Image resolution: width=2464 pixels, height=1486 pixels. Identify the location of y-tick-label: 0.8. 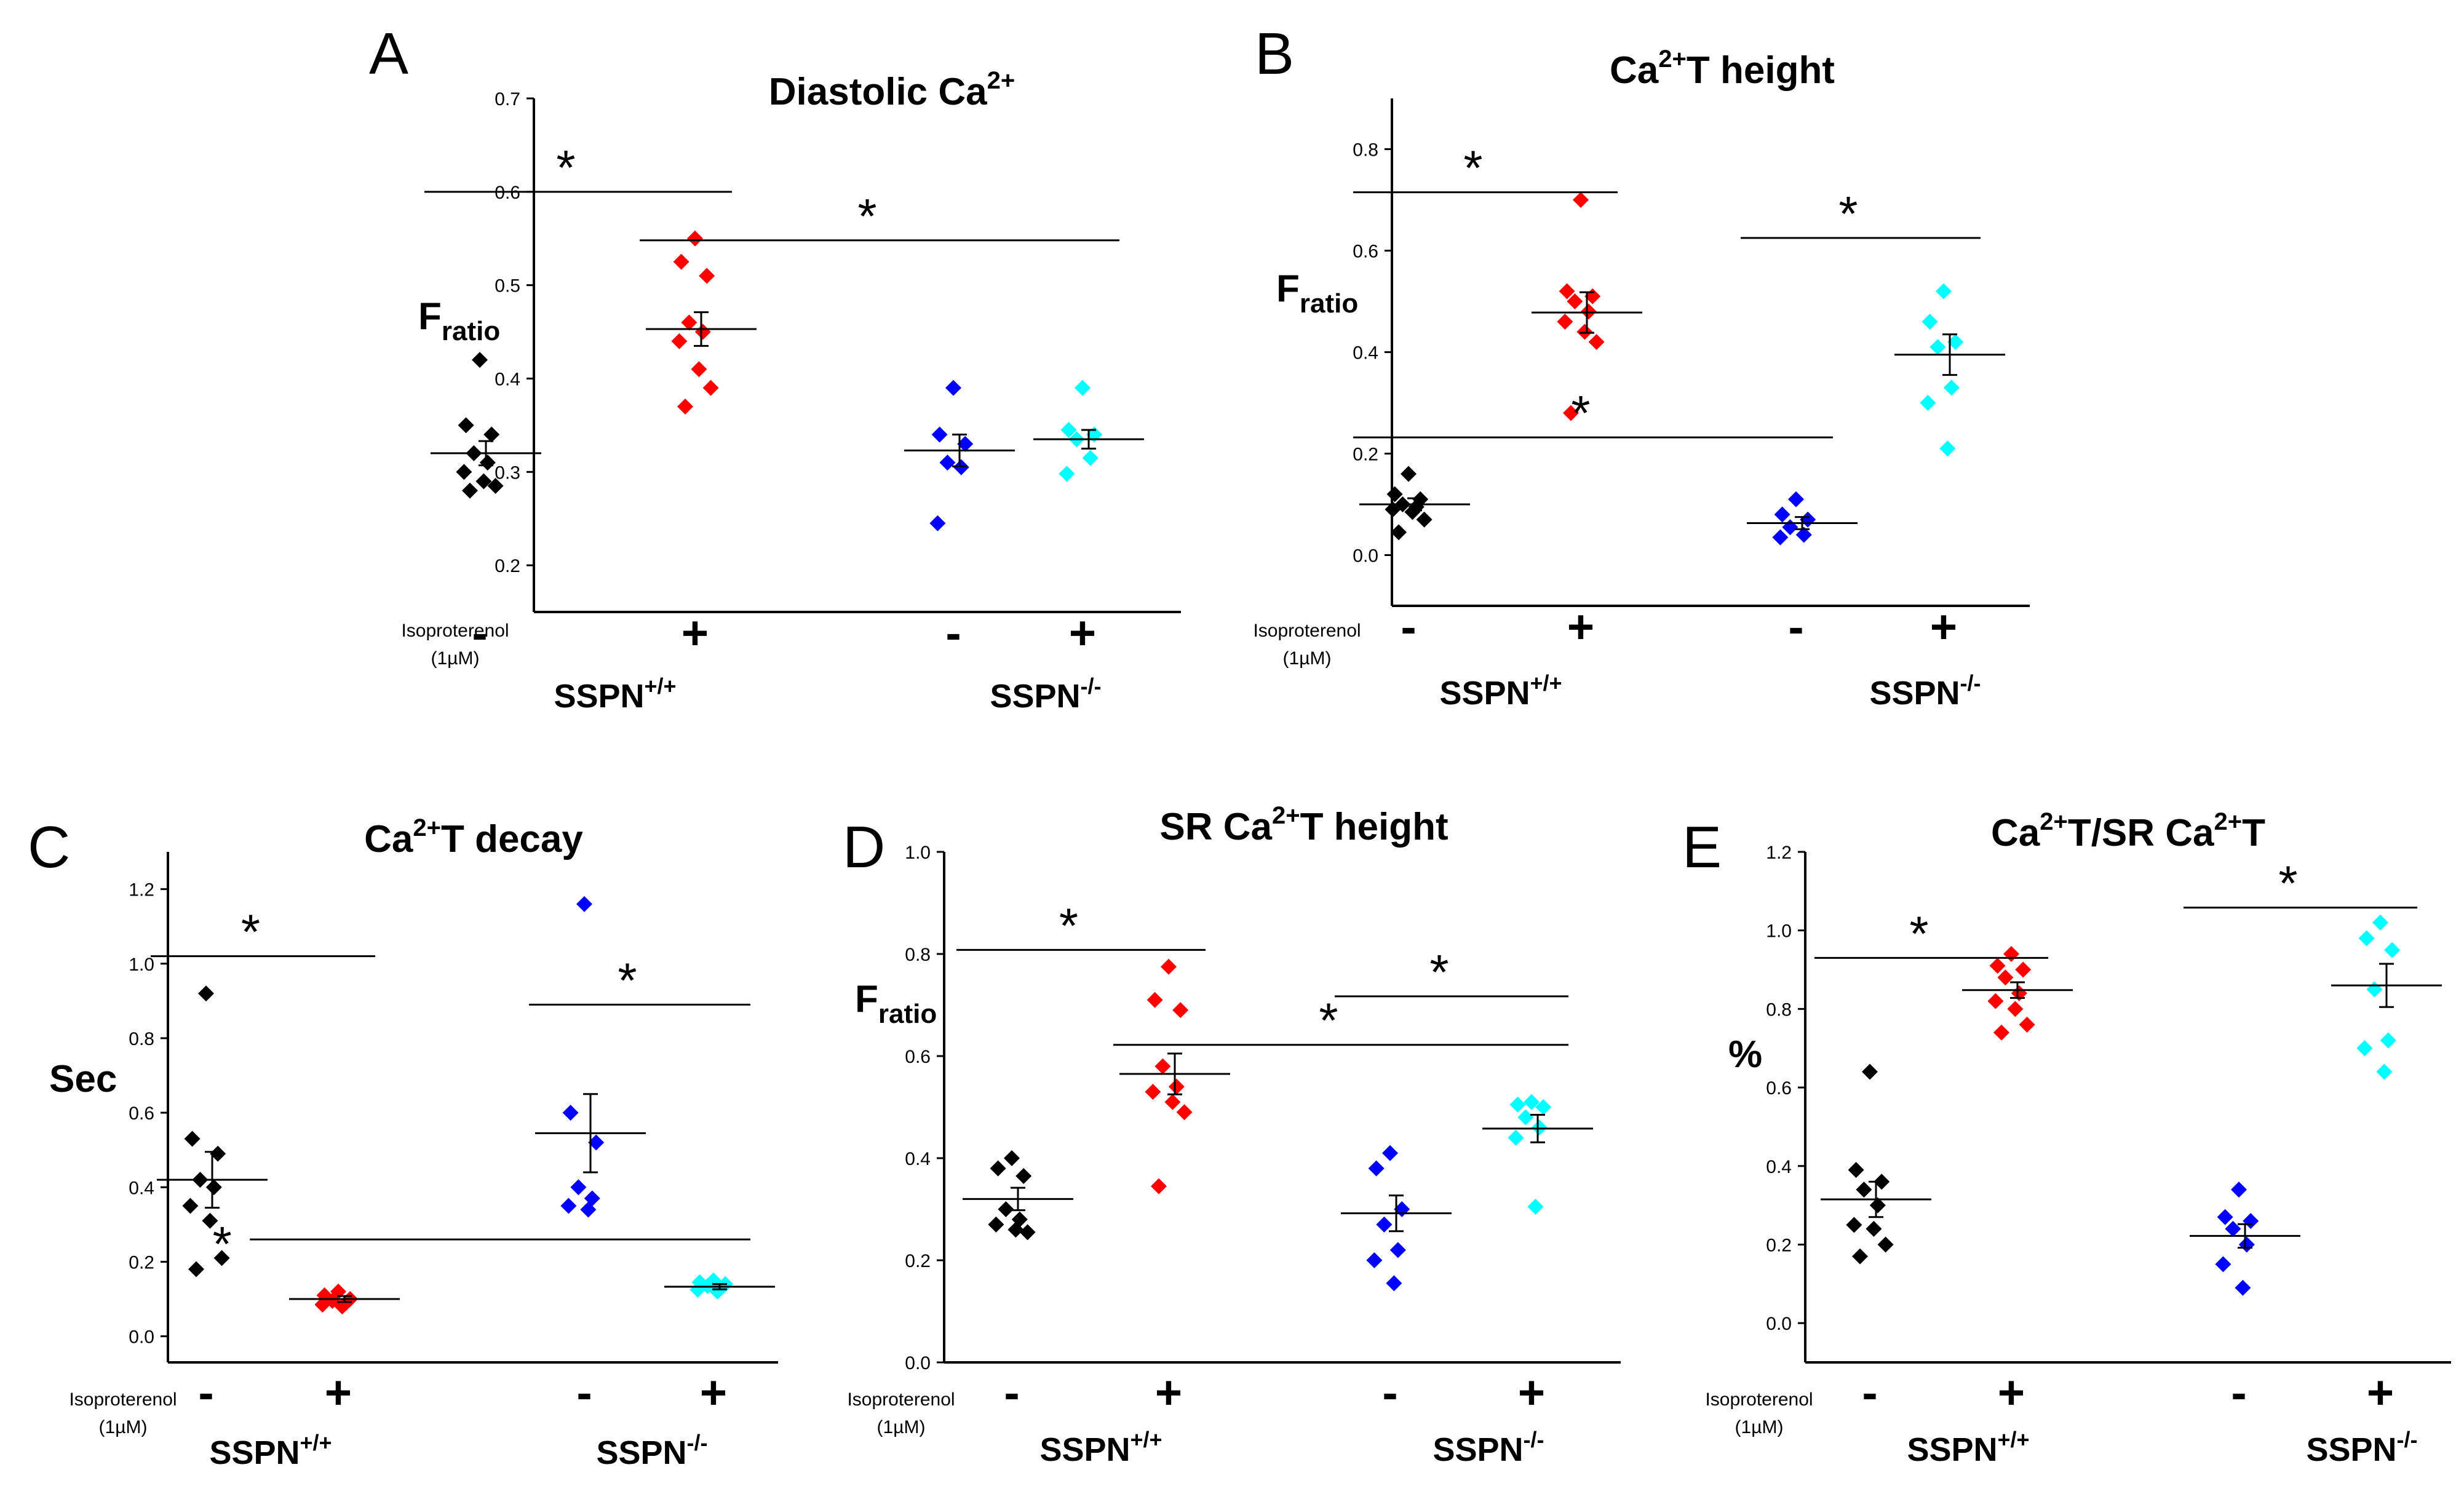
(1365, 150).